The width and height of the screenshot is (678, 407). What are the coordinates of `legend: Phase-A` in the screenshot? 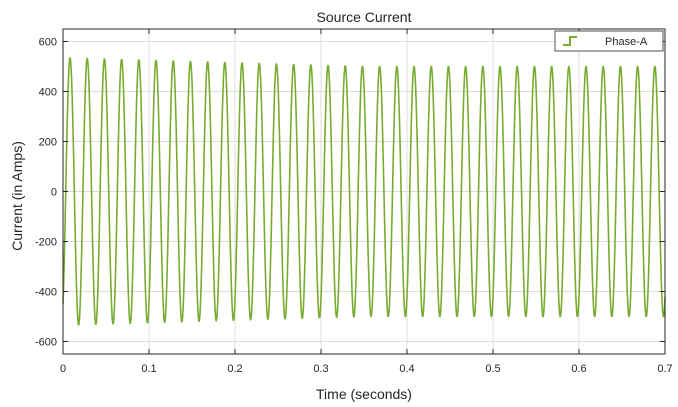 It's located at (609, 41).